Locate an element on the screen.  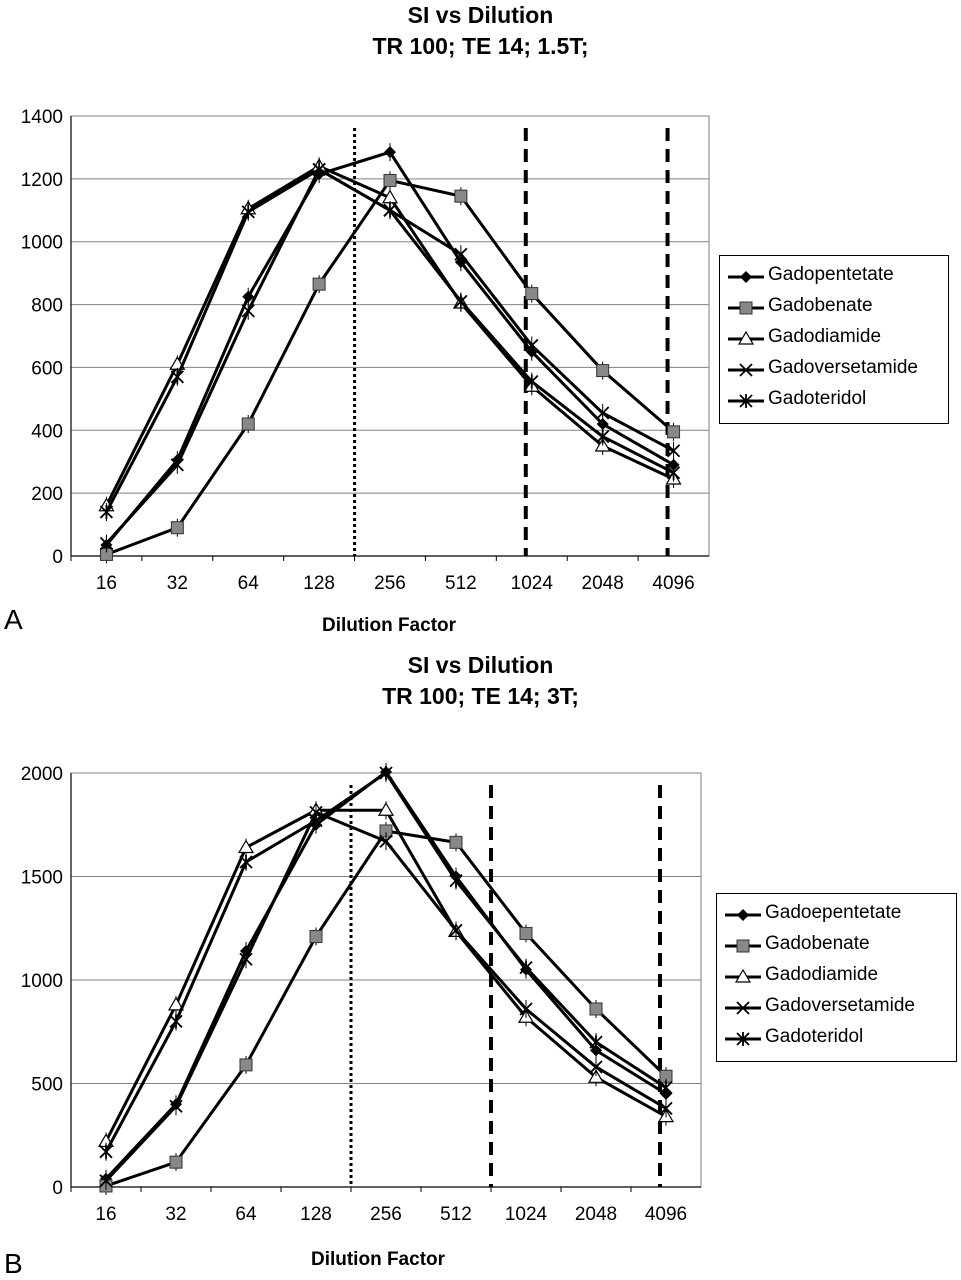
y-tick-label: 1500 is located at coordinates (42, 878).